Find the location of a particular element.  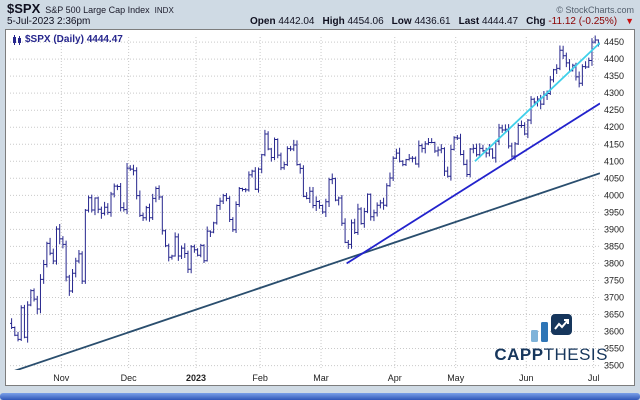

y-axis-label: 3850 is located at coordinates (614, 246).